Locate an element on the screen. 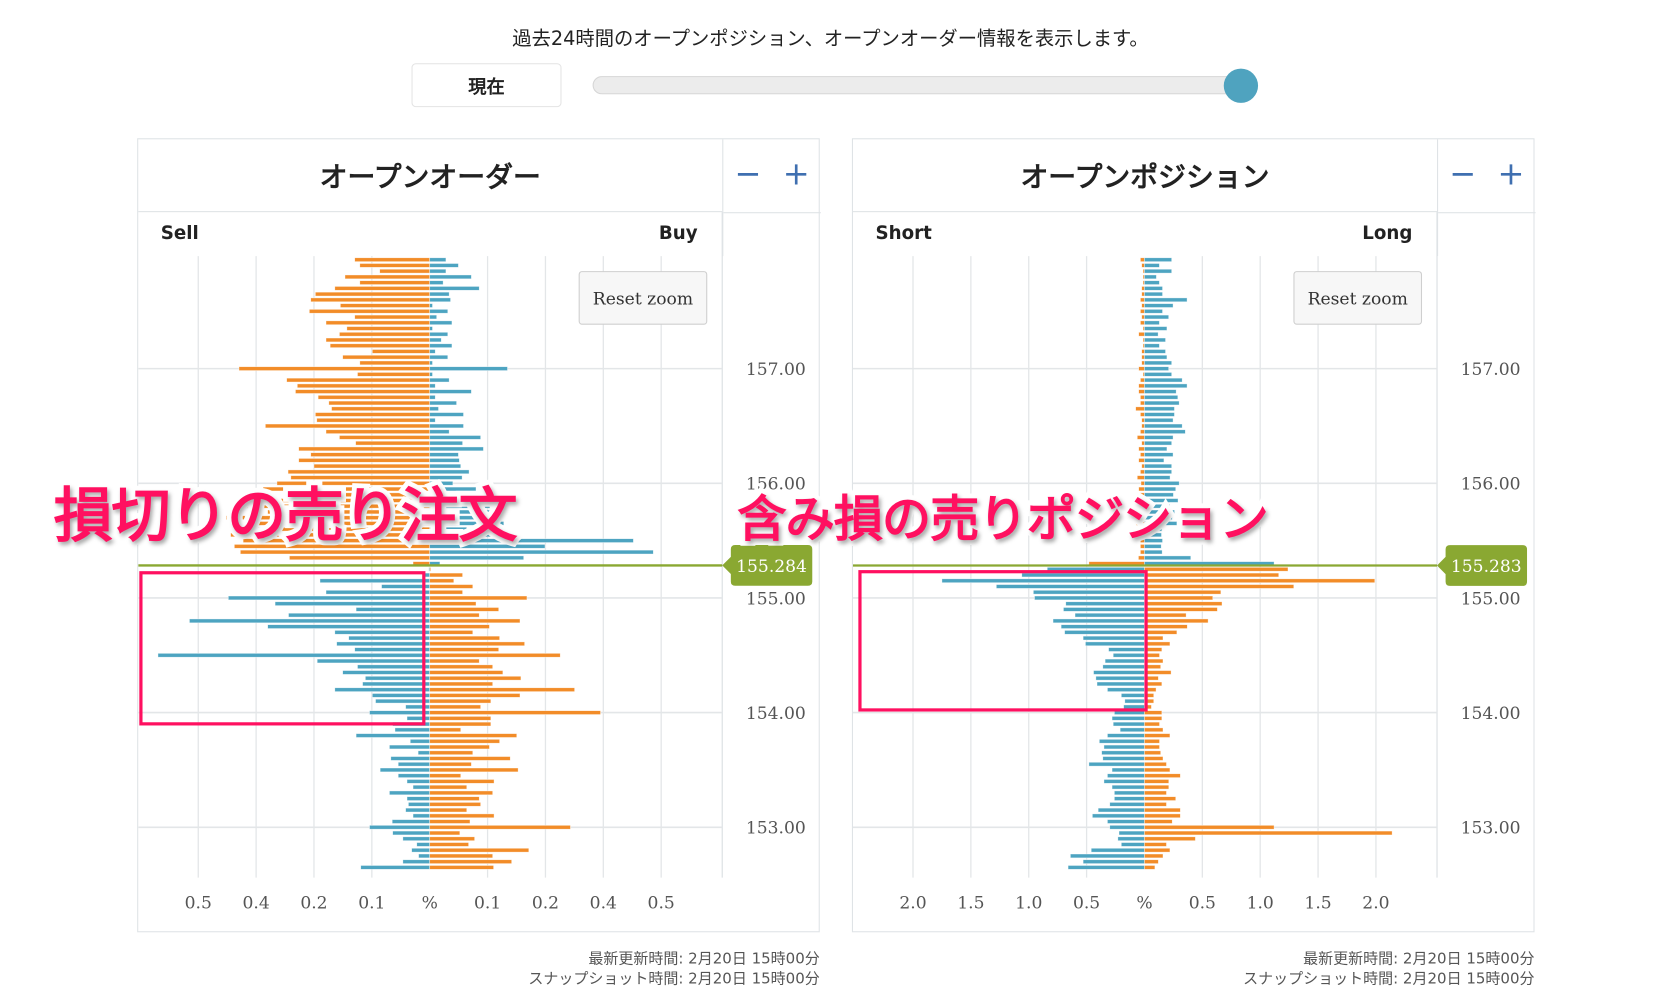 Image resolution: width=1661 pixels, height=994 pixels. current-price-label: 155.284 is located at coordinates (771, 567).